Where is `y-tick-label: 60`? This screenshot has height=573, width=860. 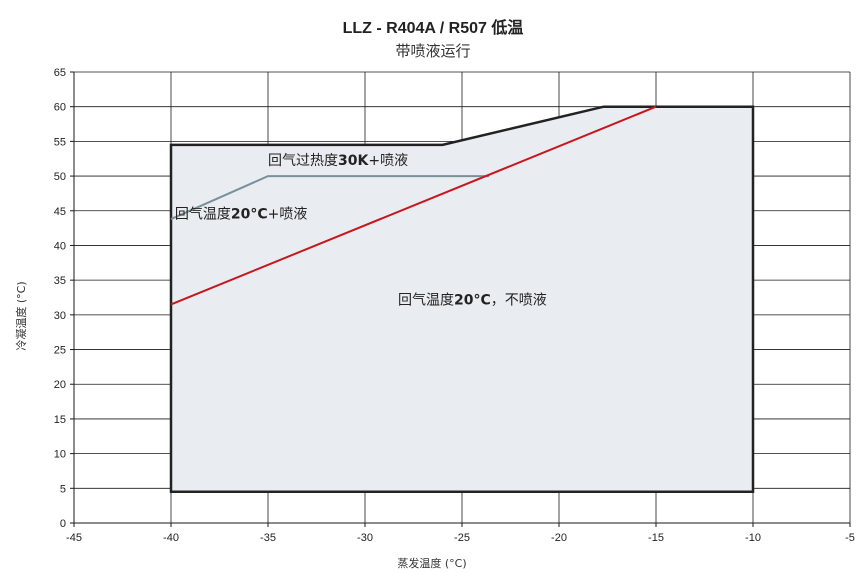 y-tick-label: 60 is located at coordinates (60, 108).